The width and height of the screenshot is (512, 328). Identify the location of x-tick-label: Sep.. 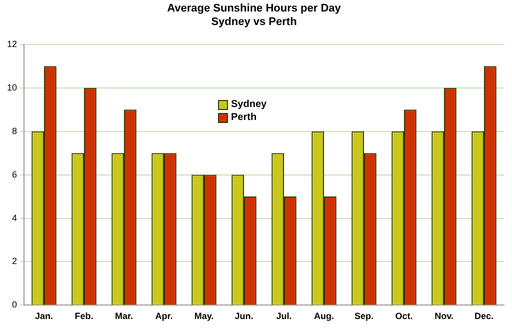
(364, 316).